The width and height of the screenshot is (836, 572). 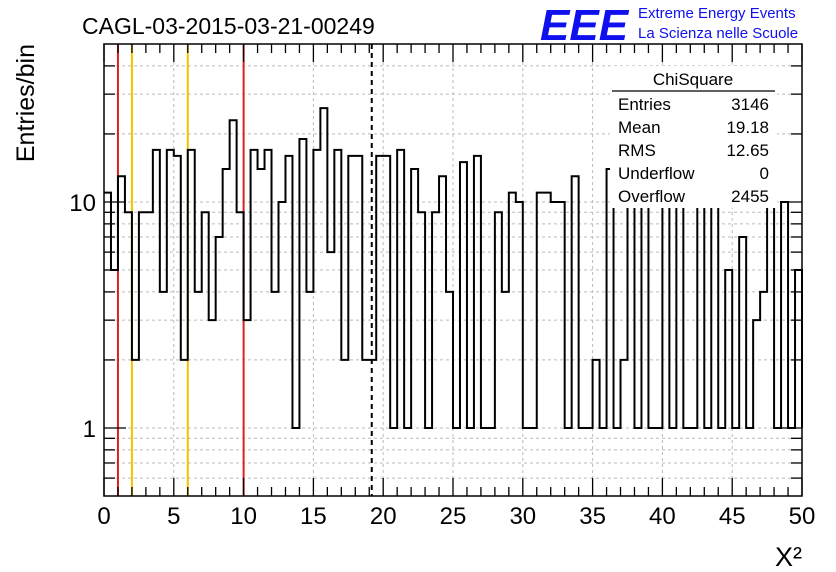 What do you see at coordinates (313, 516) in the screenshot?
I see `x-tick-label: 15` at bounding box center [313, 516].